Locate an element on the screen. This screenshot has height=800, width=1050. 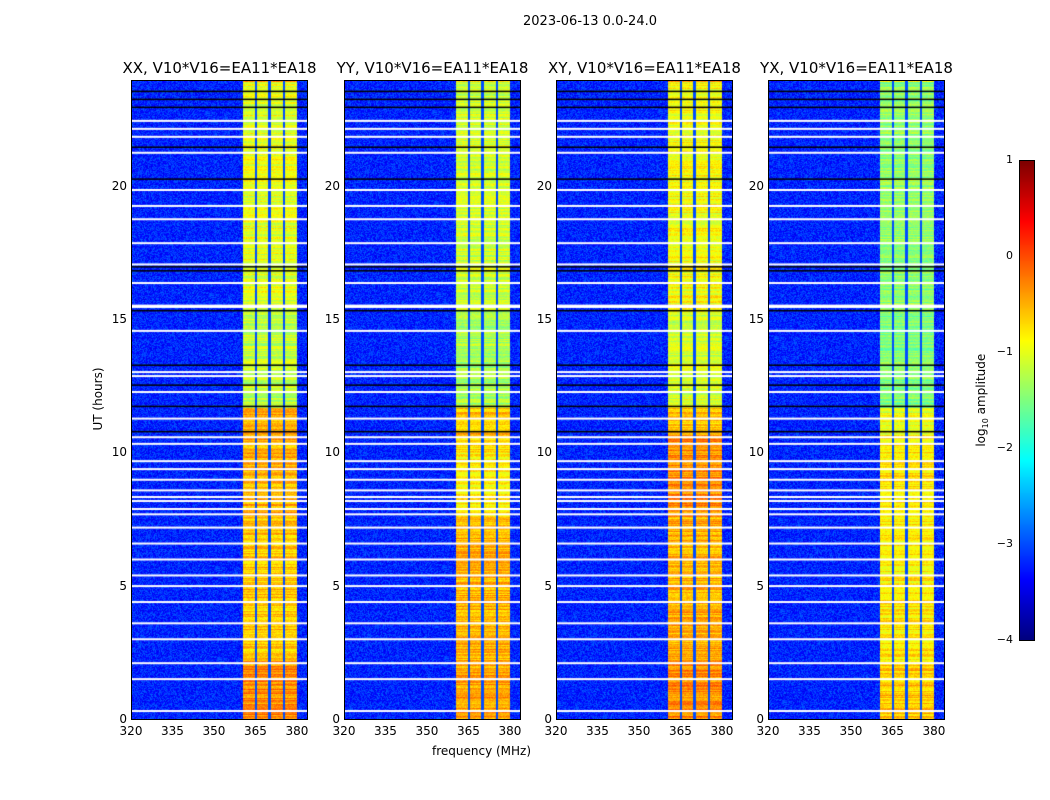
panel-title: YY, V10*V16=EA11*EA18 is located at coordinates (432, 68).